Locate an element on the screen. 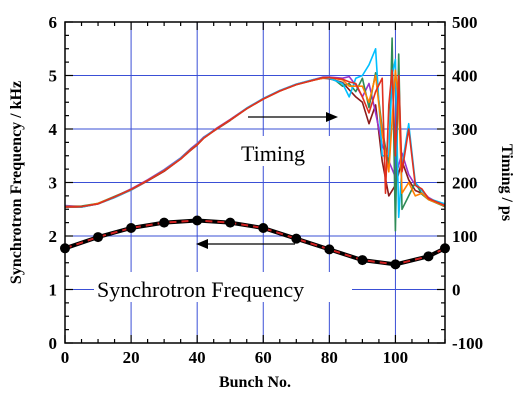 The image size is (515, 394). y-right-tick-label: 0 is located at coordinates (456, 290).